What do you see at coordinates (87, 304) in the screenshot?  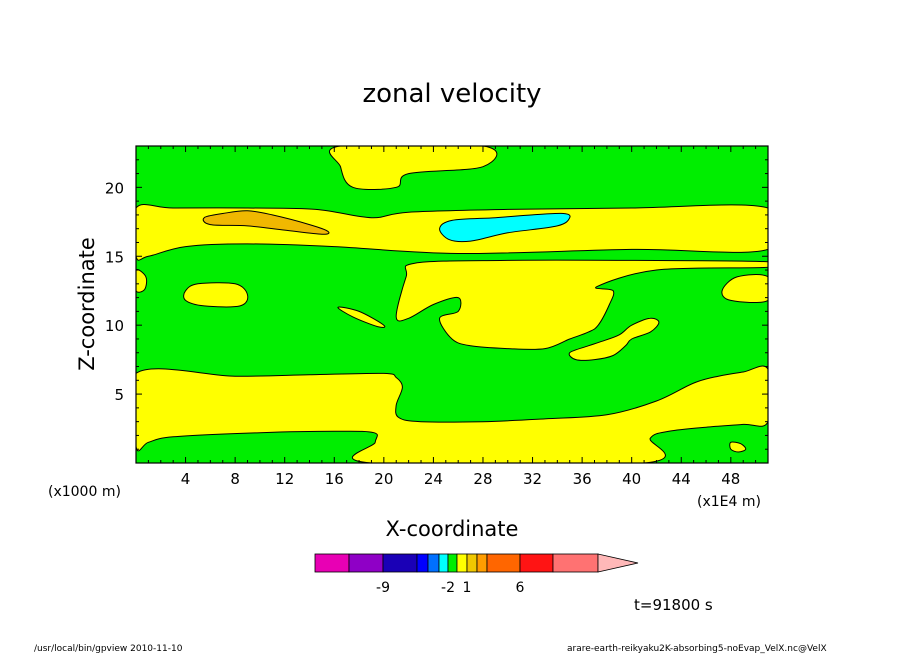 I see `y-axis-label: Z-coordinate` at bounding box center [87, 304].